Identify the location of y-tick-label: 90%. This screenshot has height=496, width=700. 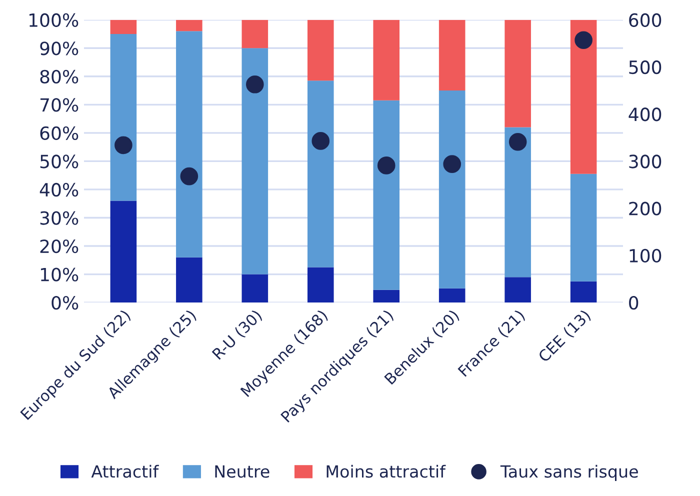
(59, 49).